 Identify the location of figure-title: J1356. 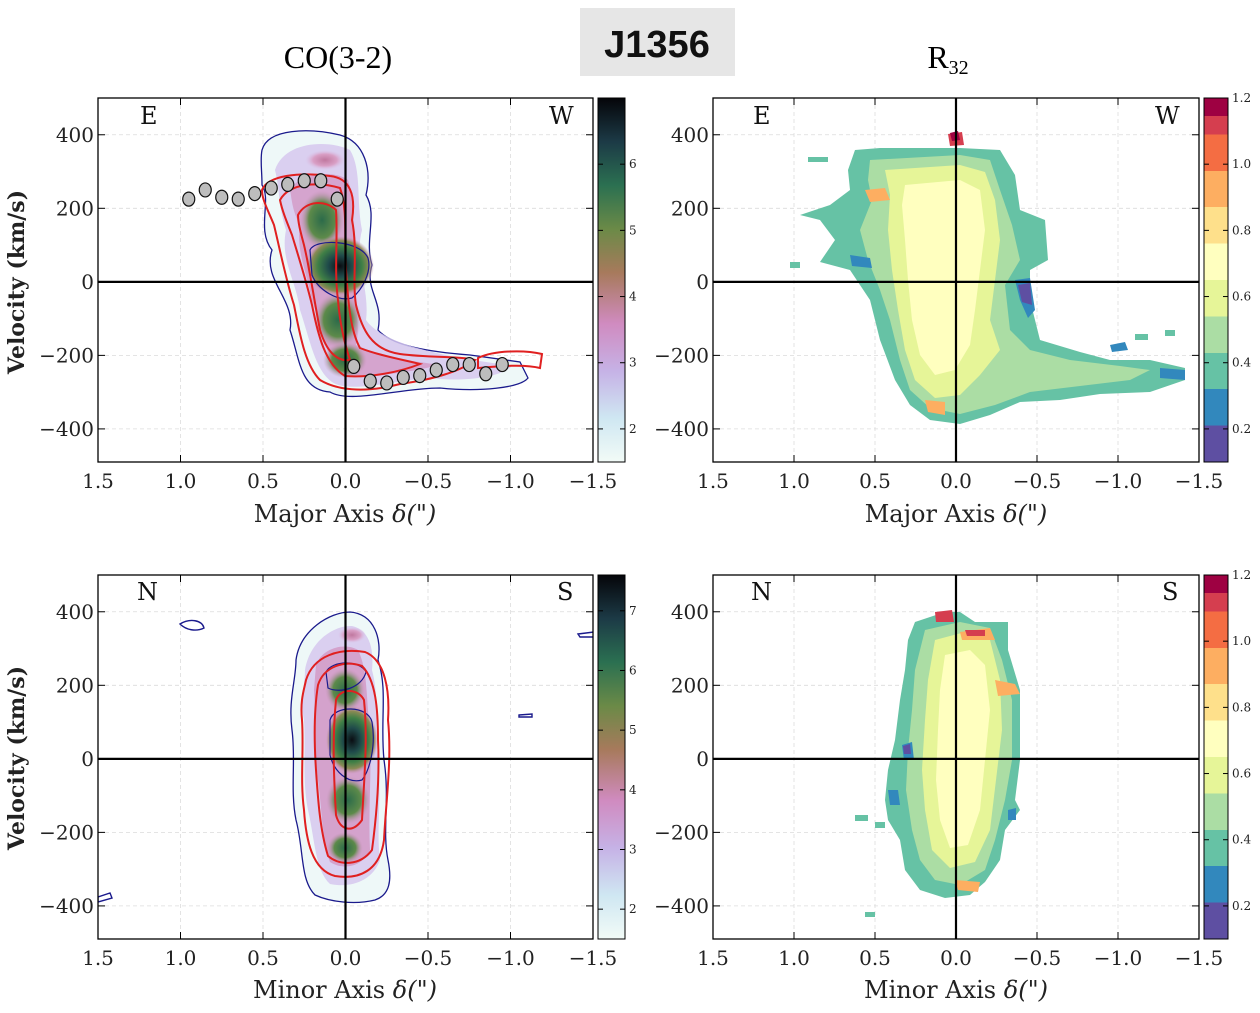
(657, 45).